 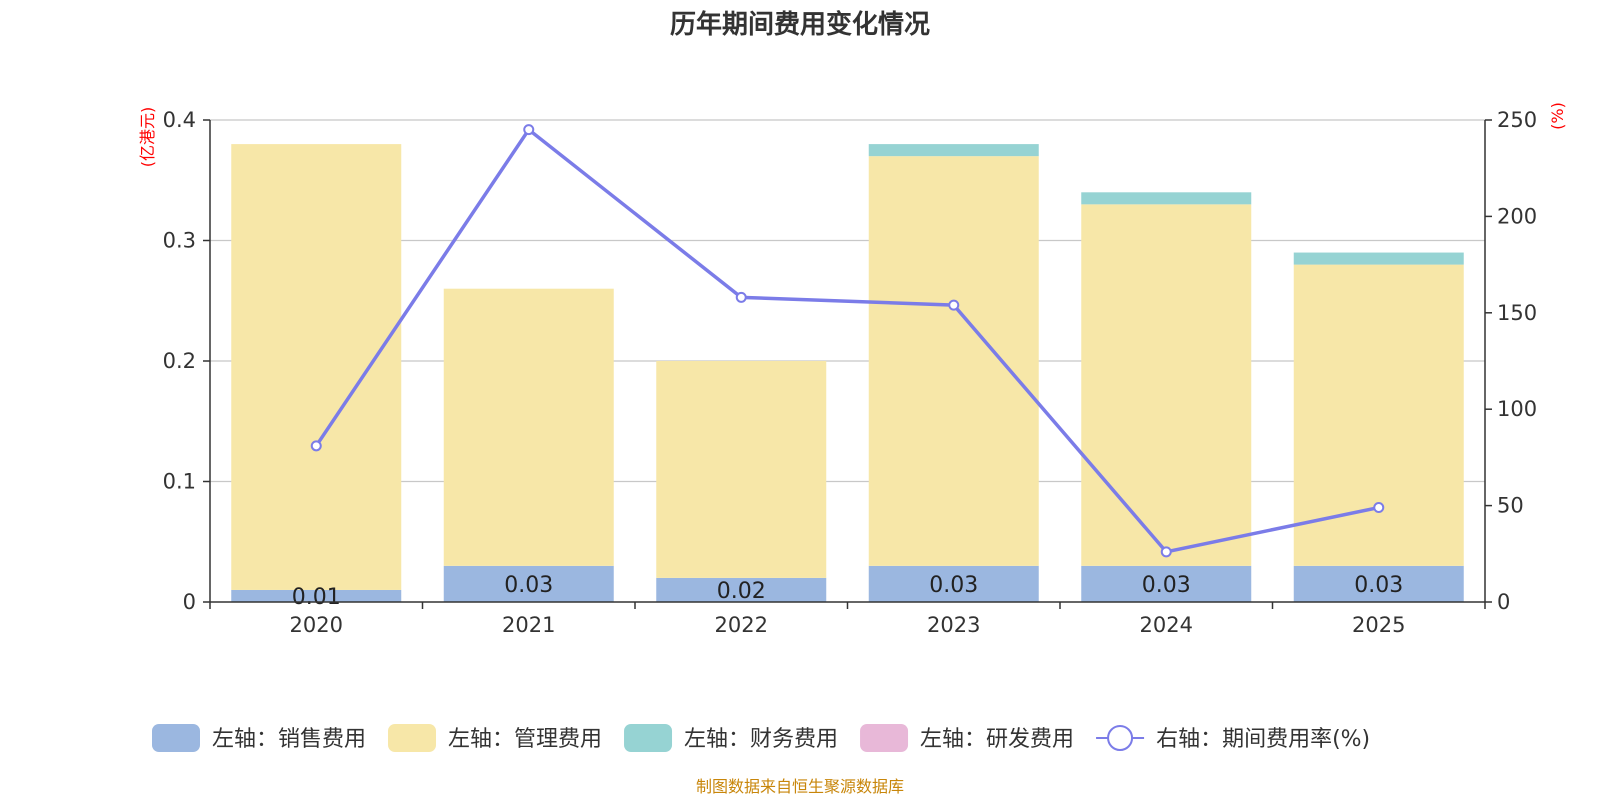 I want to click on right-axis-unit: (%), so click(x=1557, y=116).